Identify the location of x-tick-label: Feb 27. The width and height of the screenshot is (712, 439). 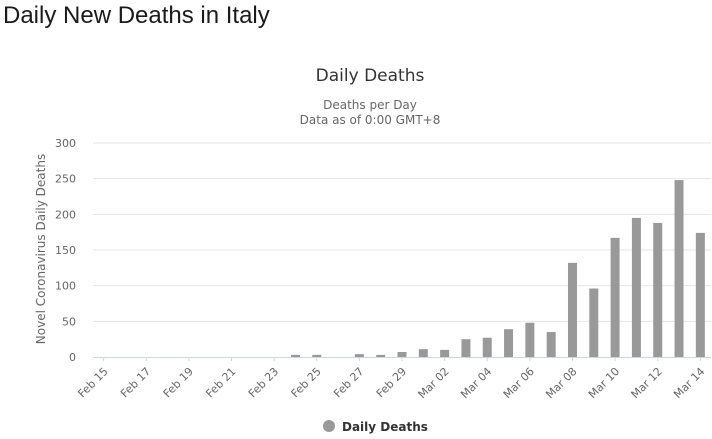
(348, 382).